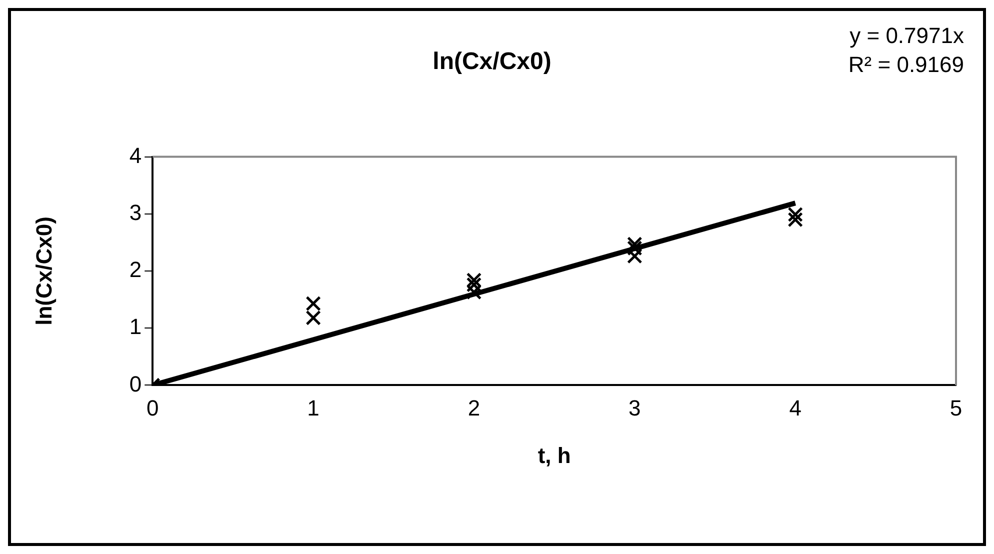 This screenshot has width=994, height=554. Describe the element at coordinates (492, 62) in the screenshot. I see `chart-title: ln(Cx/Cx0)` at that location.